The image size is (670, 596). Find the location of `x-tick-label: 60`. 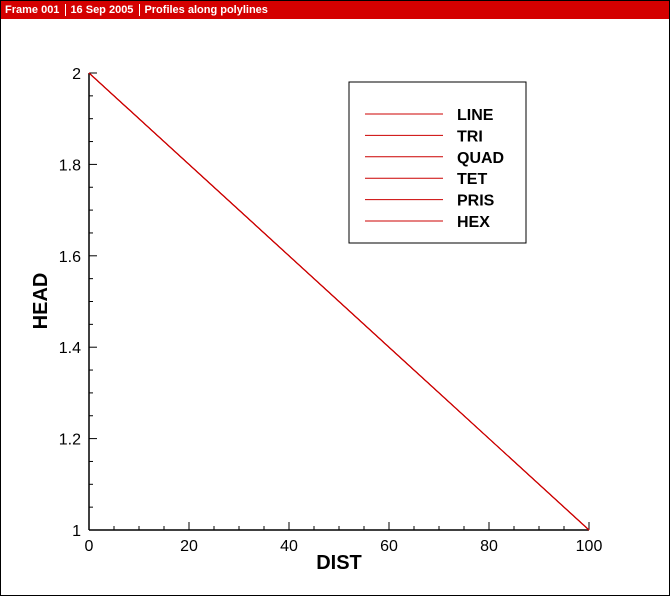

x-tick-label: 60 is located at coordinates (389, 546).